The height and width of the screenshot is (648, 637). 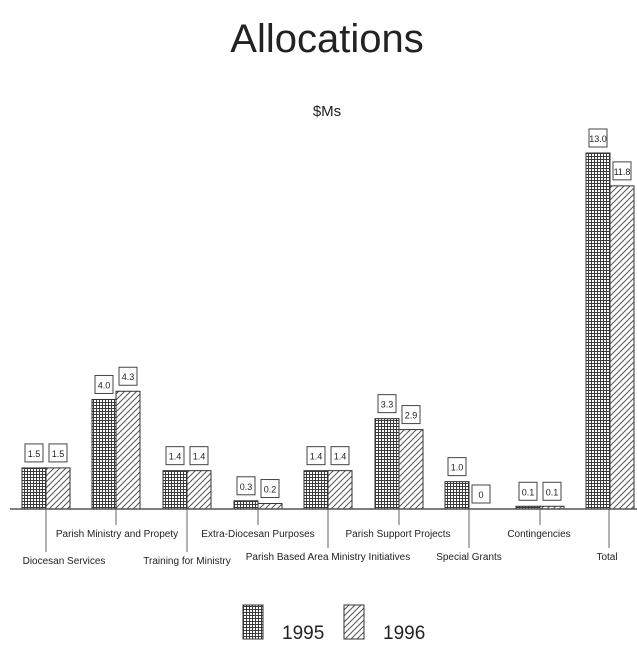 I want to click on value-label-1996-3: 0.2, so click(x=270, y=490).